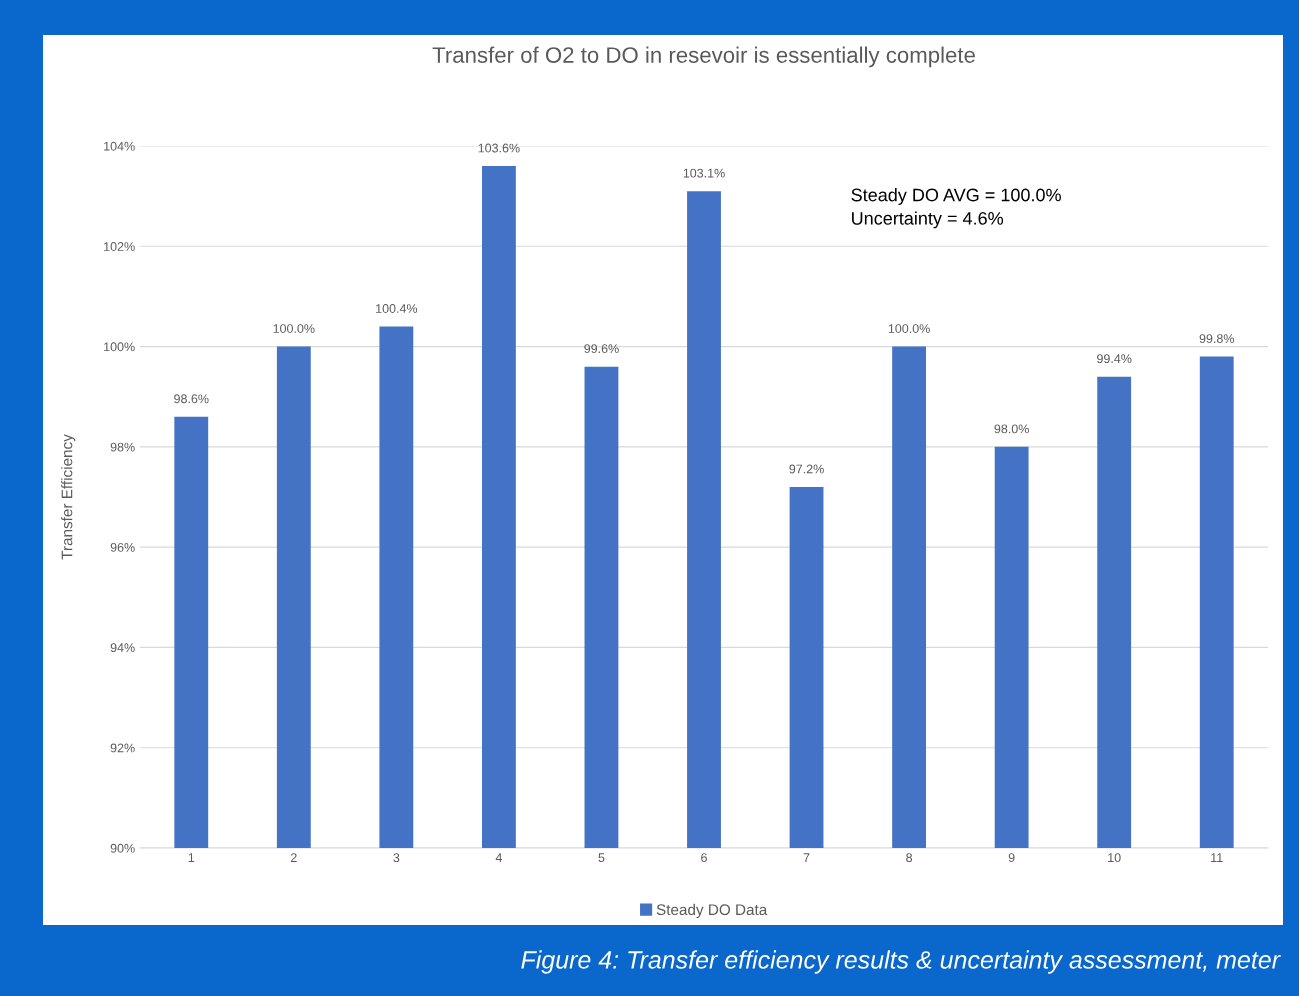 The width and height of the screenshot is (1299, 996). Describe the element at coordinates (601, 349) in the screenshot. I see `data-label: 99.6%` at that location.